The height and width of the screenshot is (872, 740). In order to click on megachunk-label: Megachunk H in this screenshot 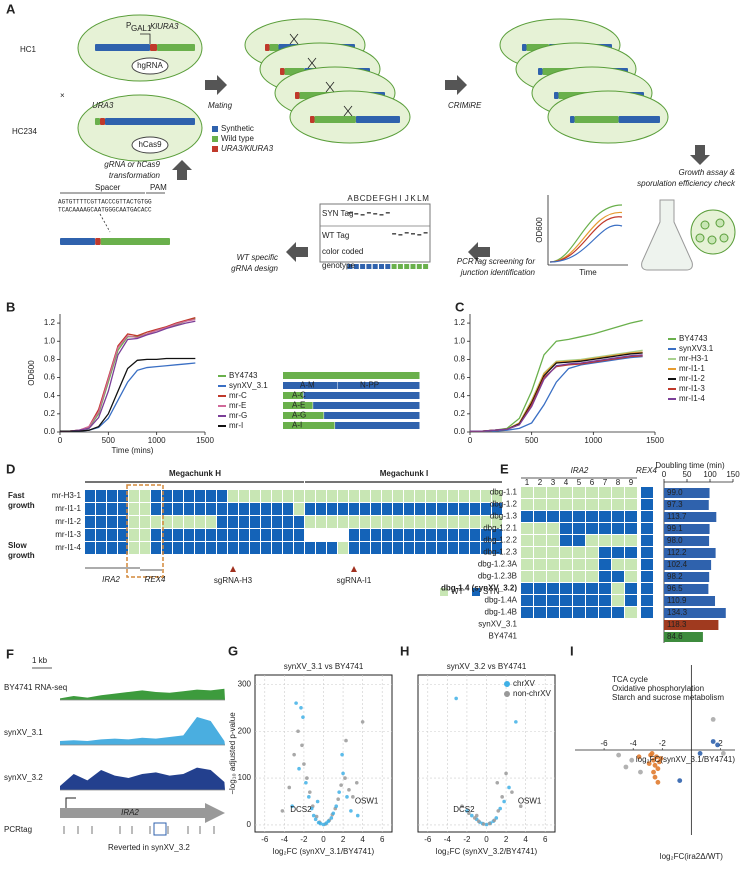, I will do `click(195, 473)`.